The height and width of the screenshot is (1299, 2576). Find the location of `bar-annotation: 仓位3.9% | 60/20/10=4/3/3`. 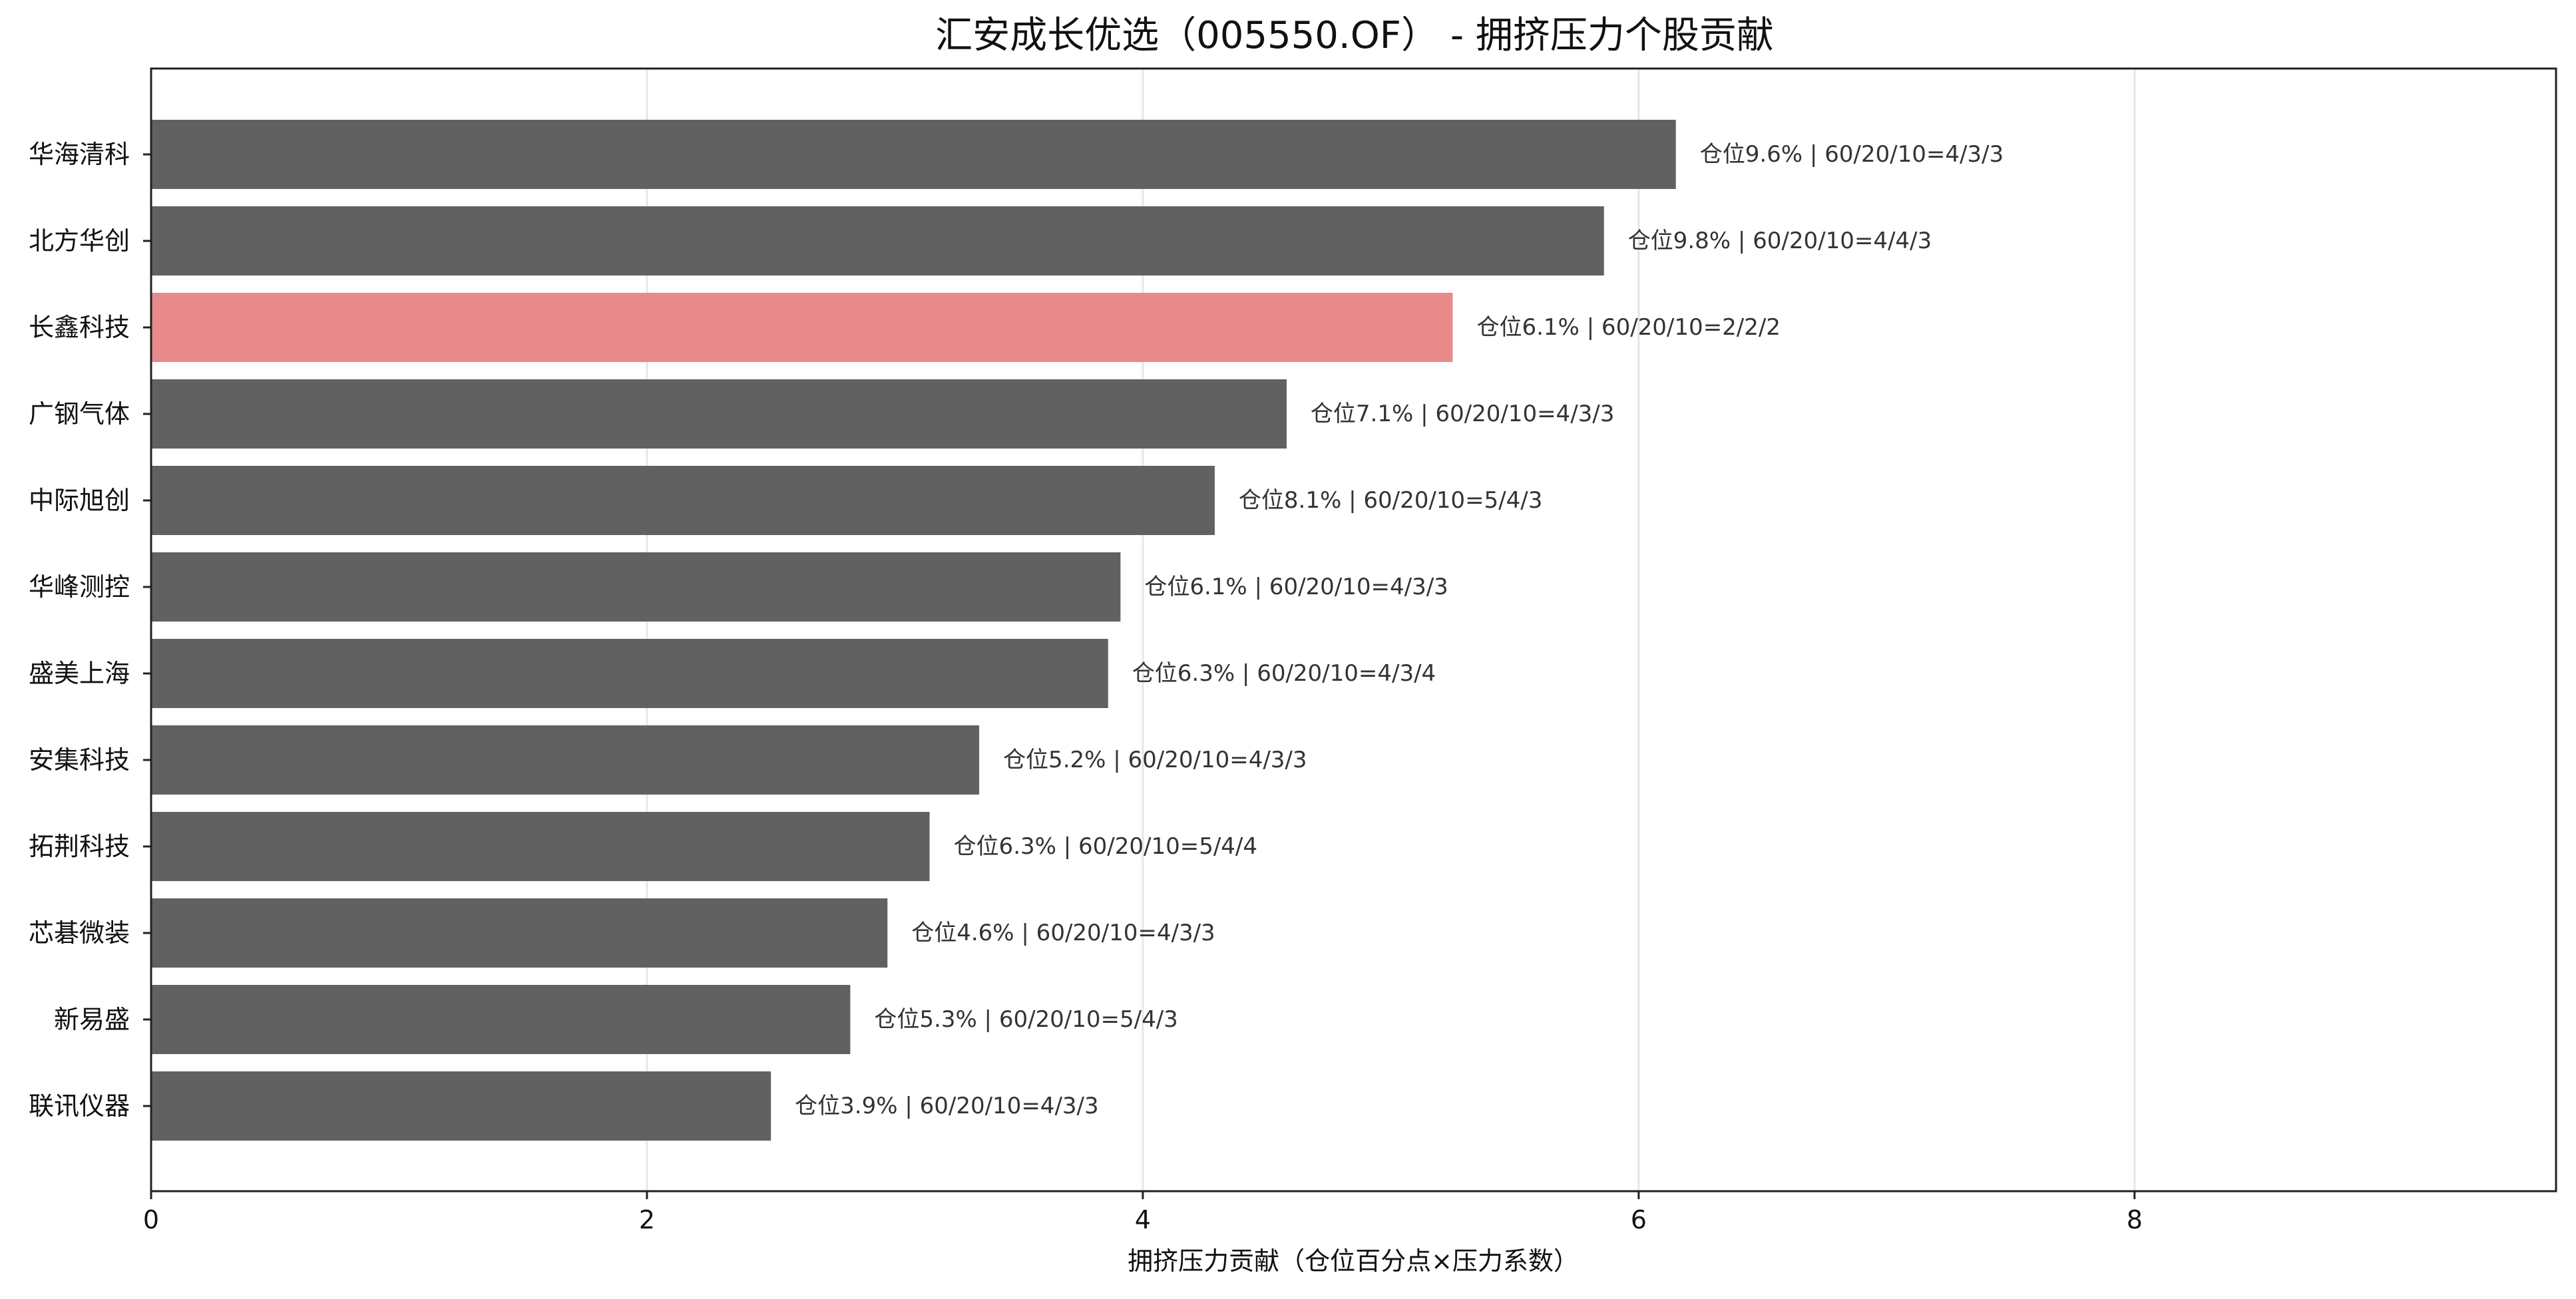

bar-annotation: 仓位3.9% | 60/20/10=4/3/3 is located at coordinates (946, 1106).